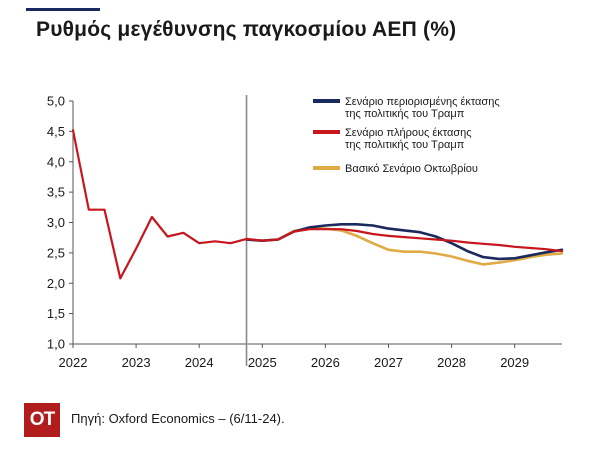  What do you see at coordinates (56, 222) in the screenshot?
I see `y-tick-label: 3,0` at bounding box center [56, 222].